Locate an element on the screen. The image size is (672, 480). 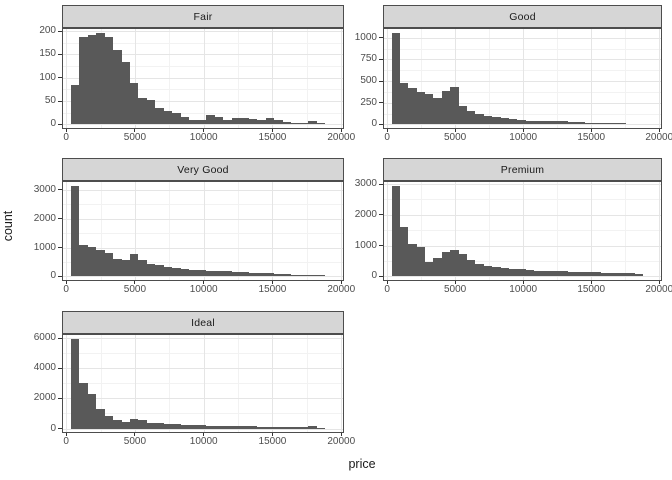
facet-premium: Premium 0 1000 2000 3000 0 5000 10000 15000 20000 is located at coordinates (513, 226).